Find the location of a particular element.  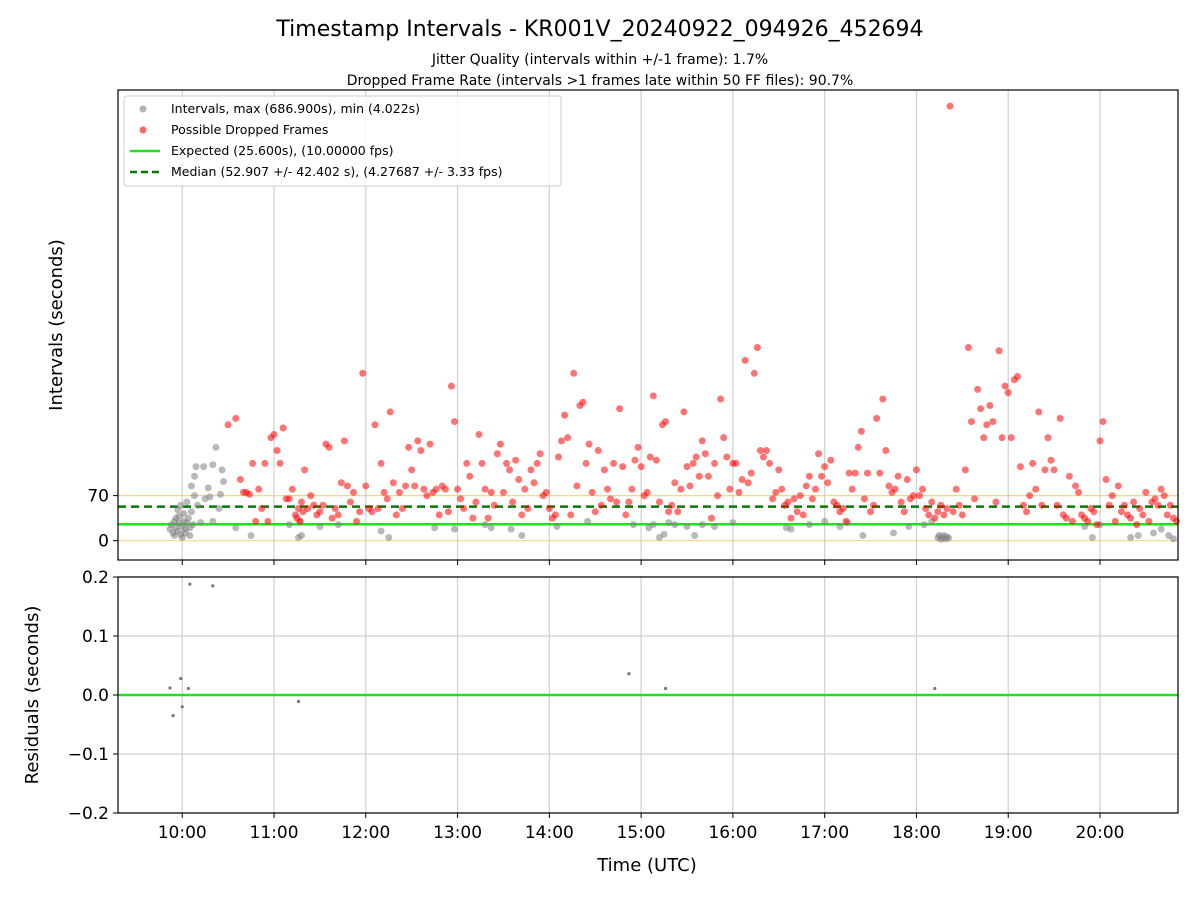

y-tick-label: 0.1 is located at coordinates (95, 637).